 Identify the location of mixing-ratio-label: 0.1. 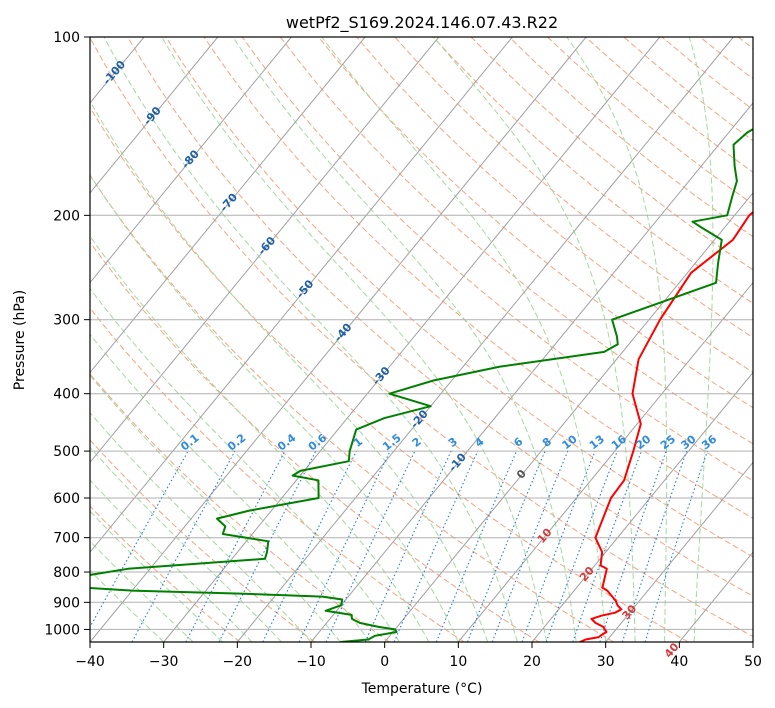
(189, 442).